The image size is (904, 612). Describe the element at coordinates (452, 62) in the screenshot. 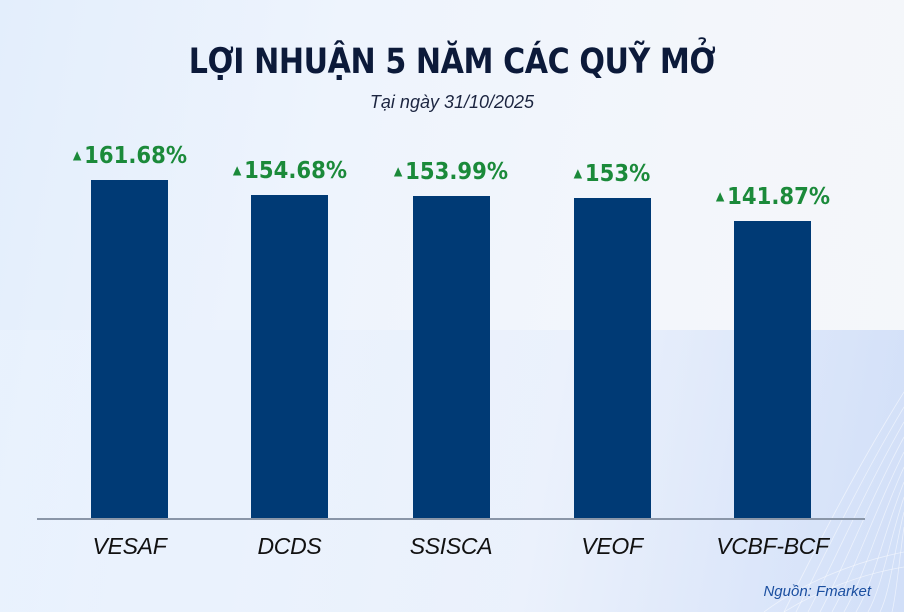

I see `chart-title: LỢI NHUẬN 5 NĂM CÁC QUỸ MỞ` at that location.